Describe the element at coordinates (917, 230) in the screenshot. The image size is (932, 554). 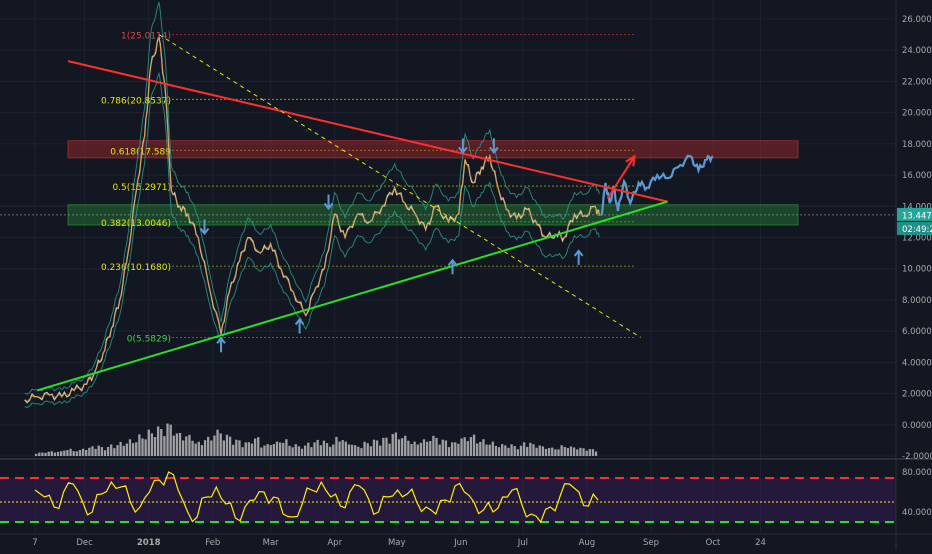
I see `countdown-label: 02:49:29` at that location.